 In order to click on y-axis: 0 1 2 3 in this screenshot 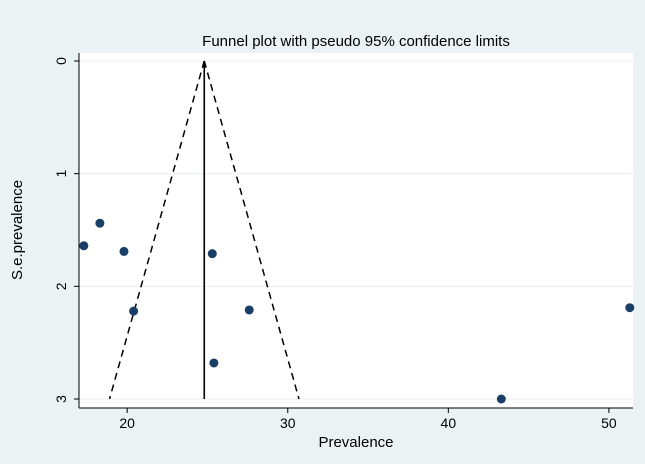, I will do `click(66, 230)`.